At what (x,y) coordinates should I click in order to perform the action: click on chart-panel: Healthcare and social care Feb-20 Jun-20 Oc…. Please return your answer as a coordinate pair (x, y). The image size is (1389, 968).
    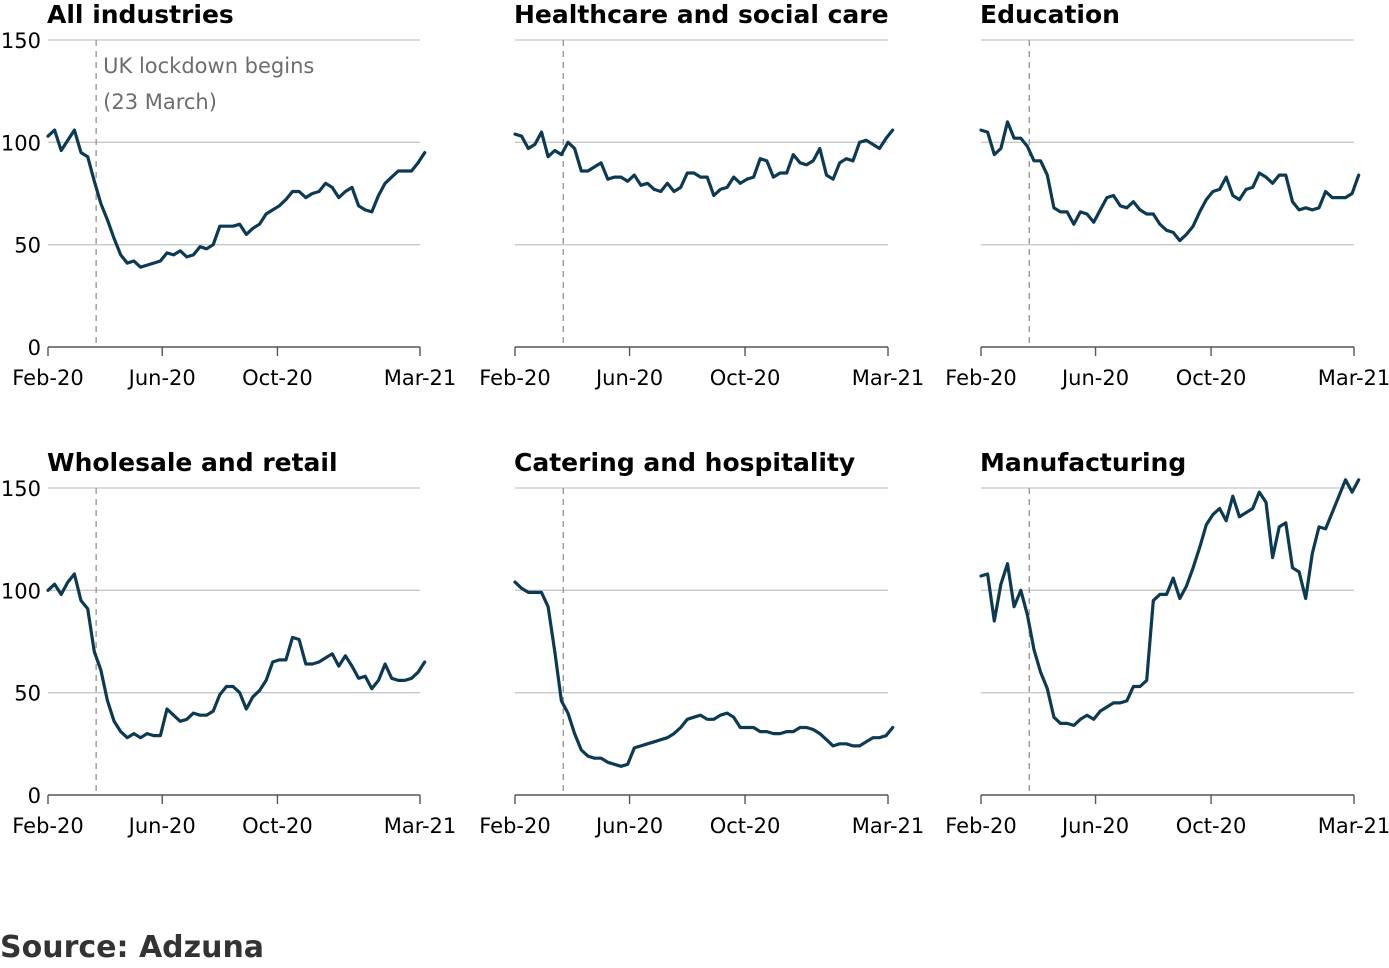
    Looking at the image, I should click on (701, 195).